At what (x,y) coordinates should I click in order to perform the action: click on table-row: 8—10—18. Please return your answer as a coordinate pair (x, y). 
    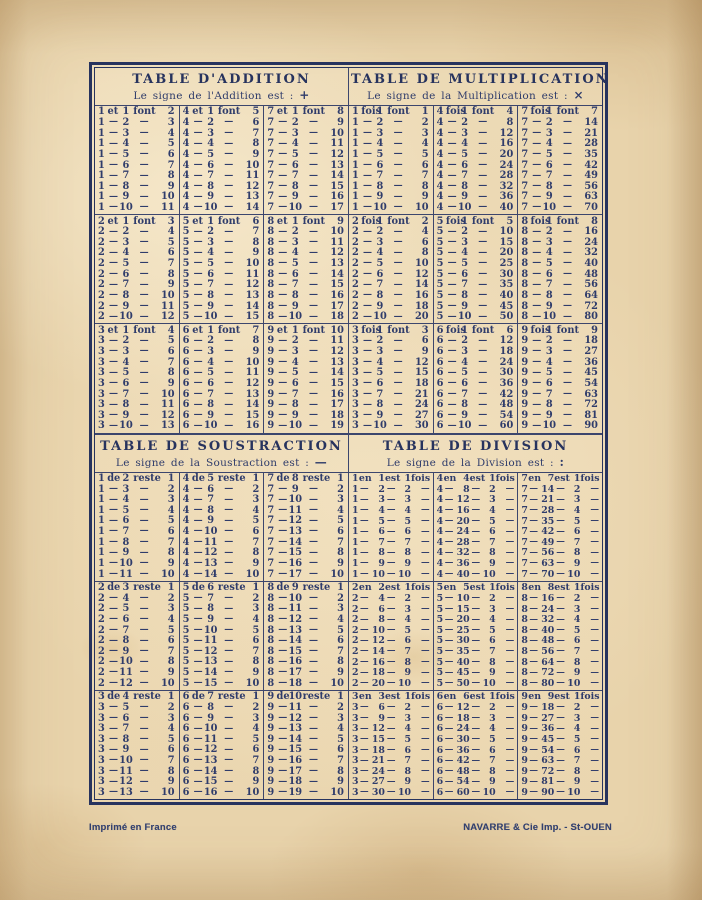
    Looking at the image, I should click on (305, 317).